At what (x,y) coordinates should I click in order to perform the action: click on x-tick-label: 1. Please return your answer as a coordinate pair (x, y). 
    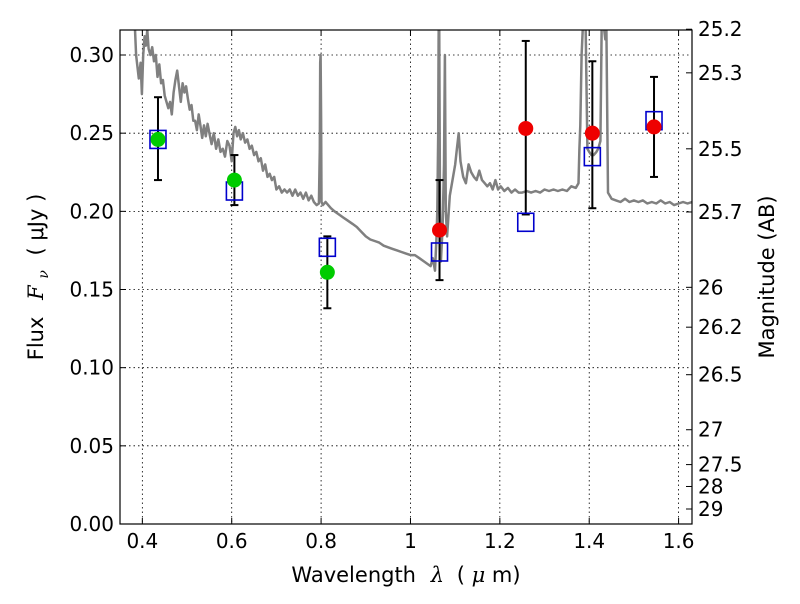
    Looking at the image, I should click on (410, 541).